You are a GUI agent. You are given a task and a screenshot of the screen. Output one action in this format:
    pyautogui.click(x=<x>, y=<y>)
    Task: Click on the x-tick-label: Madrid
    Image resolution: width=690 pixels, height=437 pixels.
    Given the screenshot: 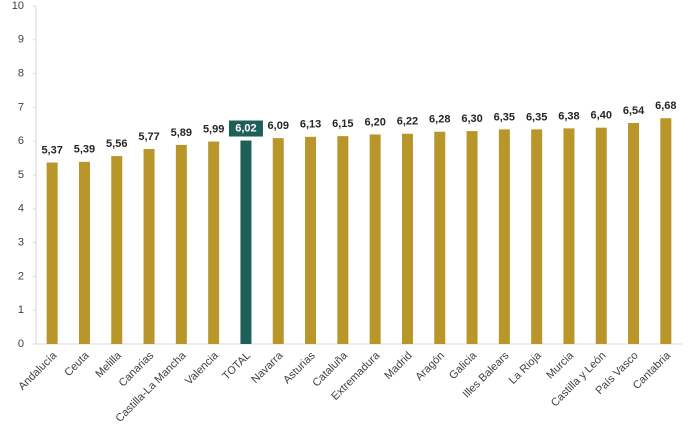 What is the action you would take?
    pyautogui.click(x=398, y=366)
    